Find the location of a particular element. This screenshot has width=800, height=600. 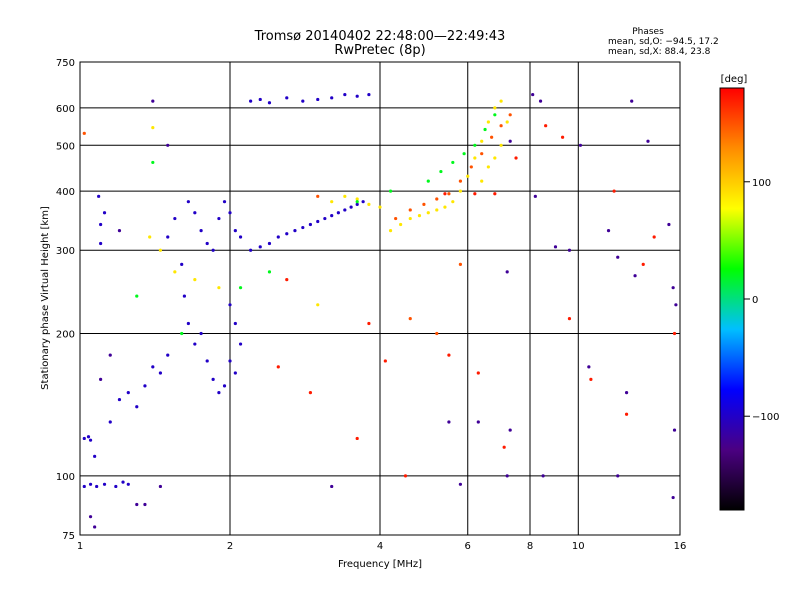

y-tick-label: 300 is located at coordinates (65, 251).